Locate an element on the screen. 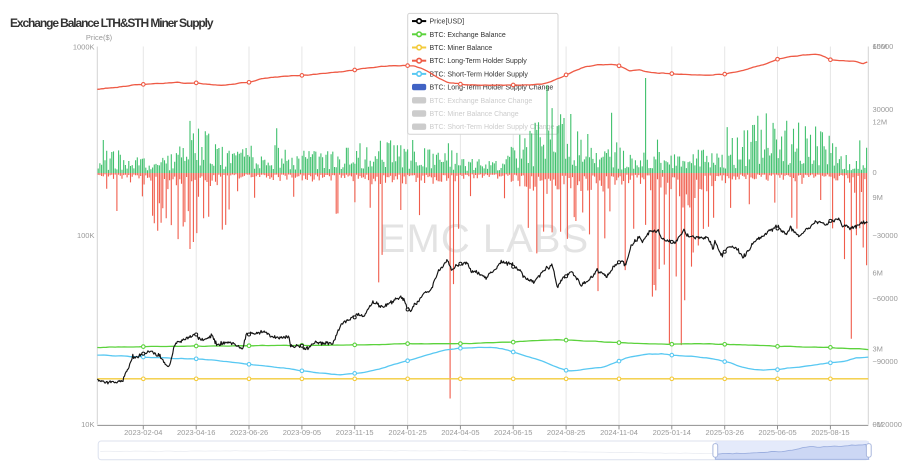  svg-text: 60000 is located at coordinates (883, 46).